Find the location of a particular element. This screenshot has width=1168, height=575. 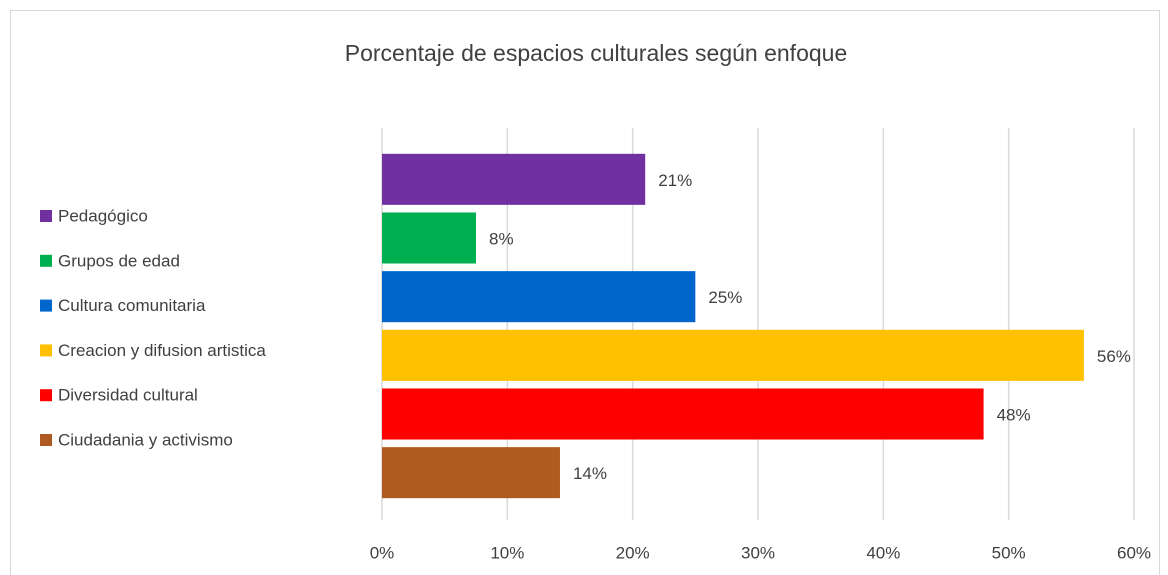

legend-label: Creacion y difusion artistica is located at coordinates (162, 350).